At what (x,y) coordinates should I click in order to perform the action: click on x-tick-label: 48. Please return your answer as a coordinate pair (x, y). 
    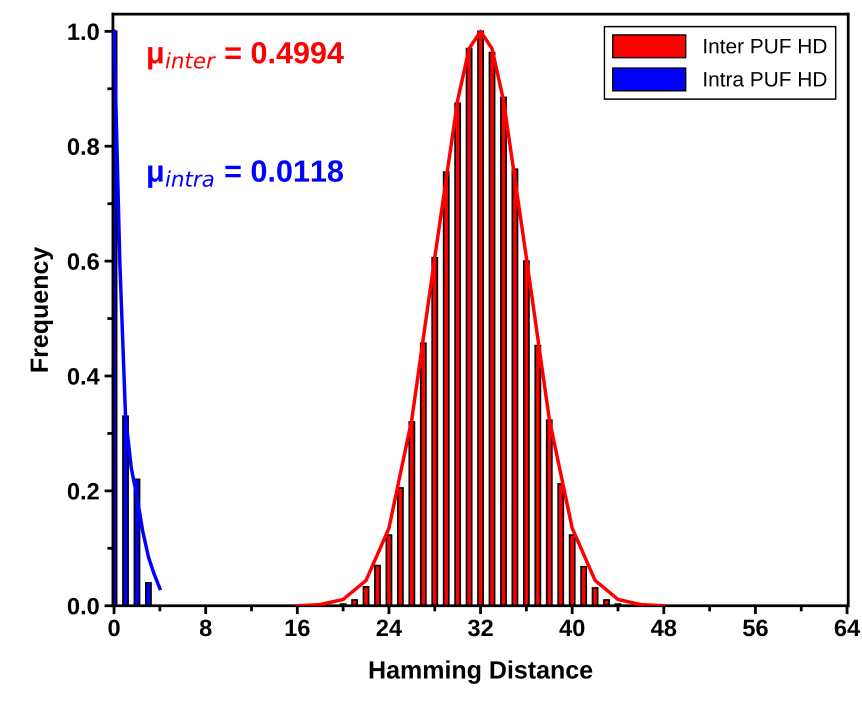
    Looking at the image, I should click on (663, 628).